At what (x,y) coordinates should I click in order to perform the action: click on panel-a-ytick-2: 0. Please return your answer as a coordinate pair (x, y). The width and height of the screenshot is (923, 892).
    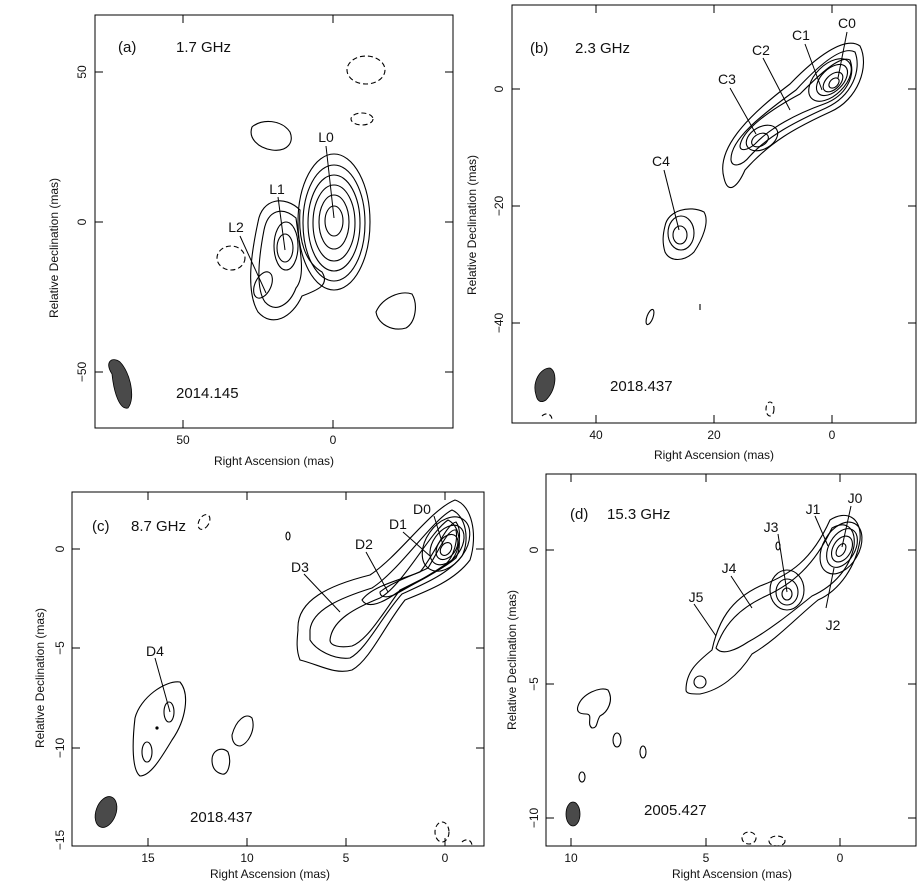
    Looking at the image, I should click on (82, 221).